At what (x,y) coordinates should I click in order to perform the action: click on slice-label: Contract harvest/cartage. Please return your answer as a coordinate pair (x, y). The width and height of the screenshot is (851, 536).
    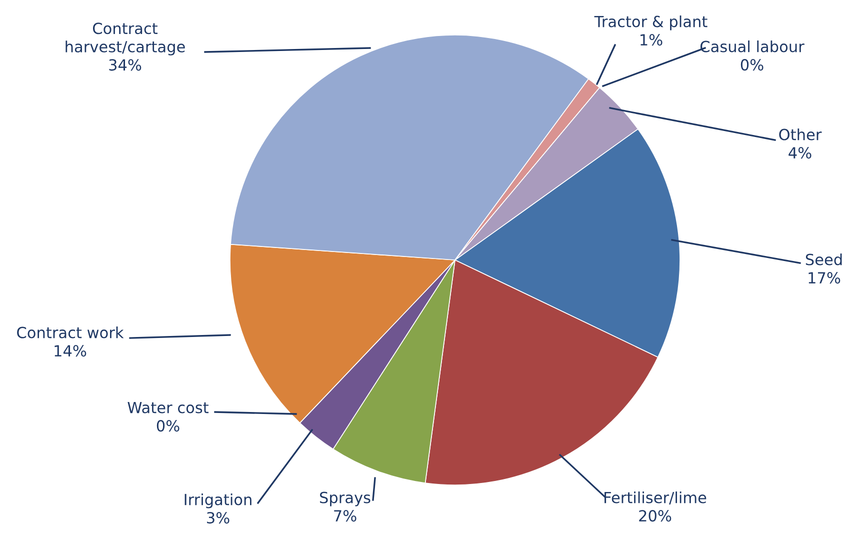
    Looking at the image, I should click on (125, 39).